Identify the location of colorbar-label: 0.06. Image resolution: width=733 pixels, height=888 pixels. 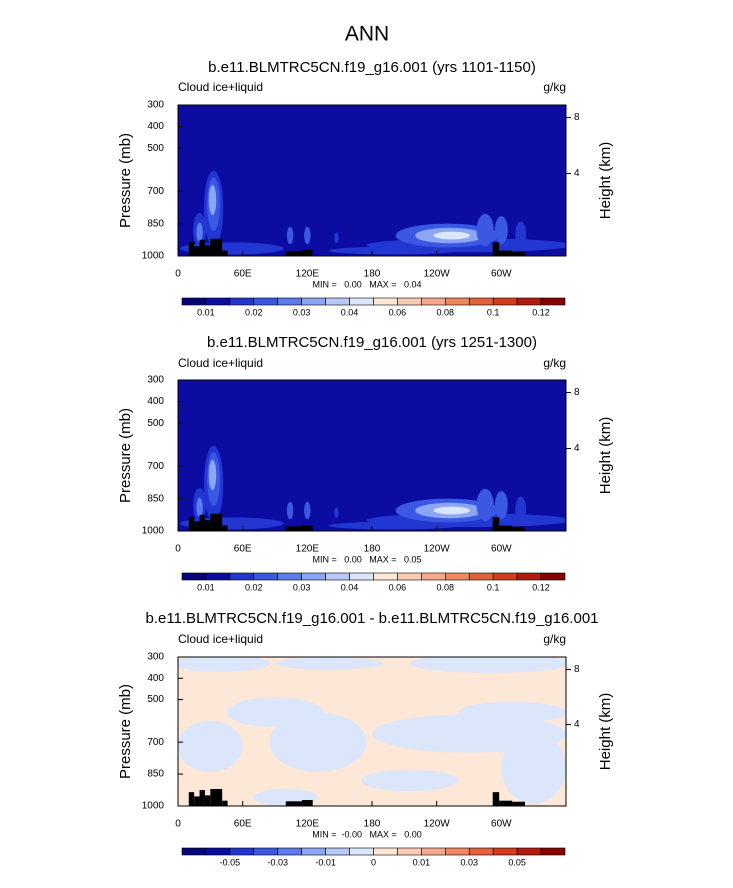
(398, 312).